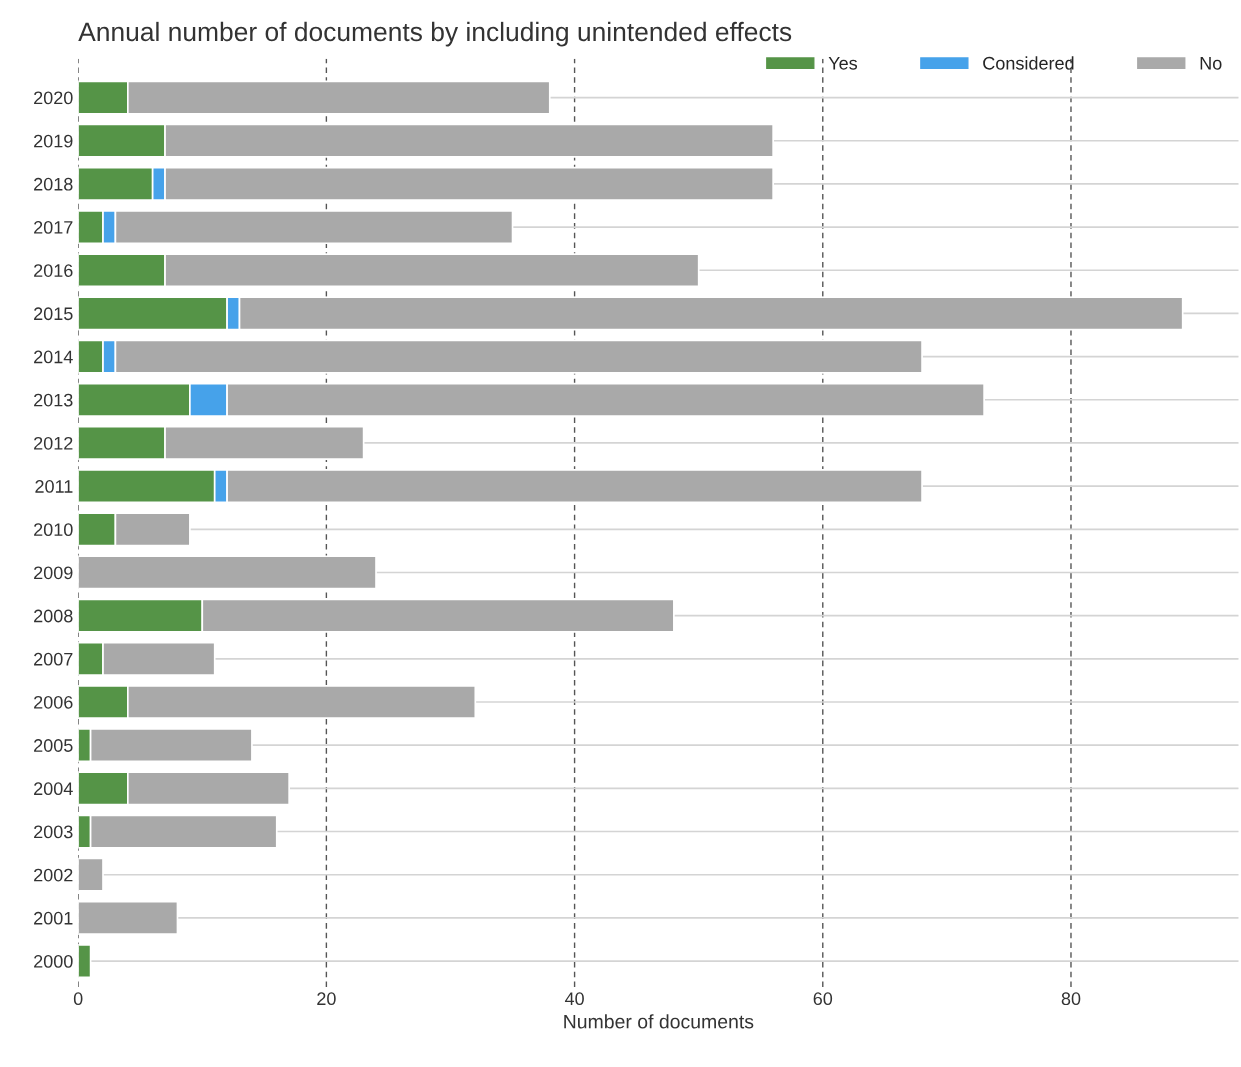 The height and width of the screenshot is (1067, 1241). I want to click on y-tick-label: 2018, so click(53, 184).